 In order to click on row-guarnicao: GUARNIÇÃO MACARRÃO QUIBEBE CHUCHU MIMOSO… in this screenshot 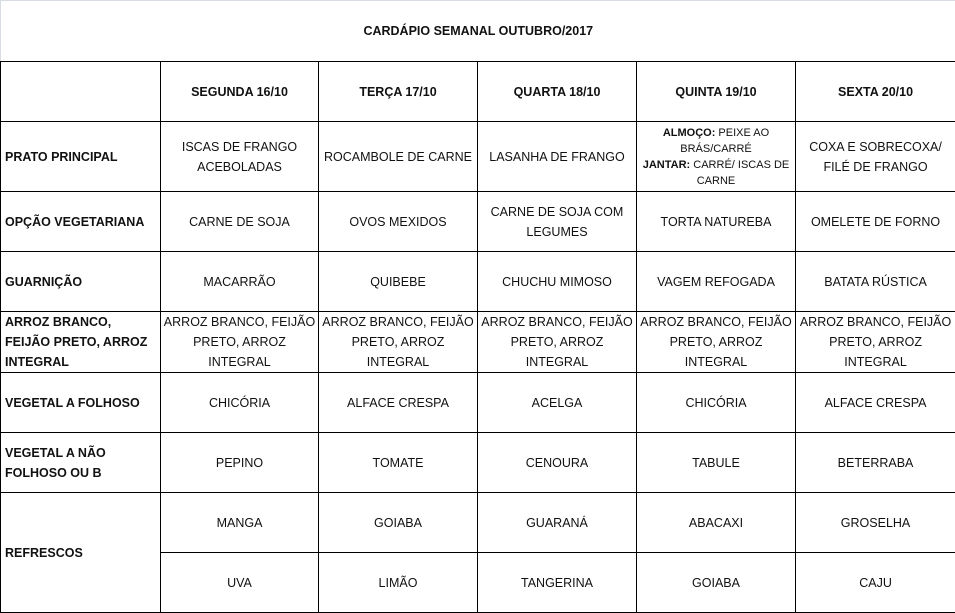, I will do `click(478, 282)`.